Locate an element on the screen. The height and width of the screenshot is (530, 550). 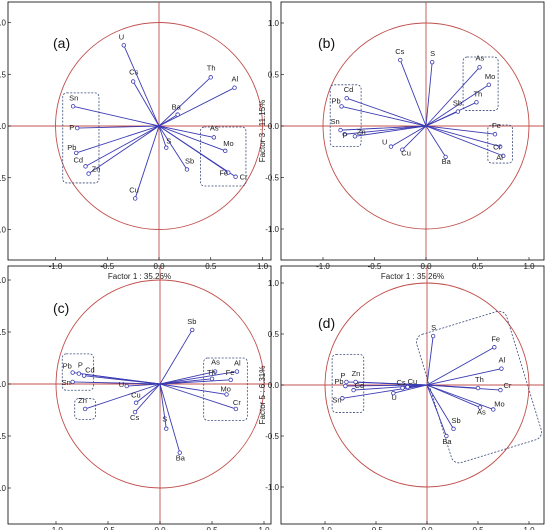
x-tick-label: 0.0 is located at coordinates (159, 266).